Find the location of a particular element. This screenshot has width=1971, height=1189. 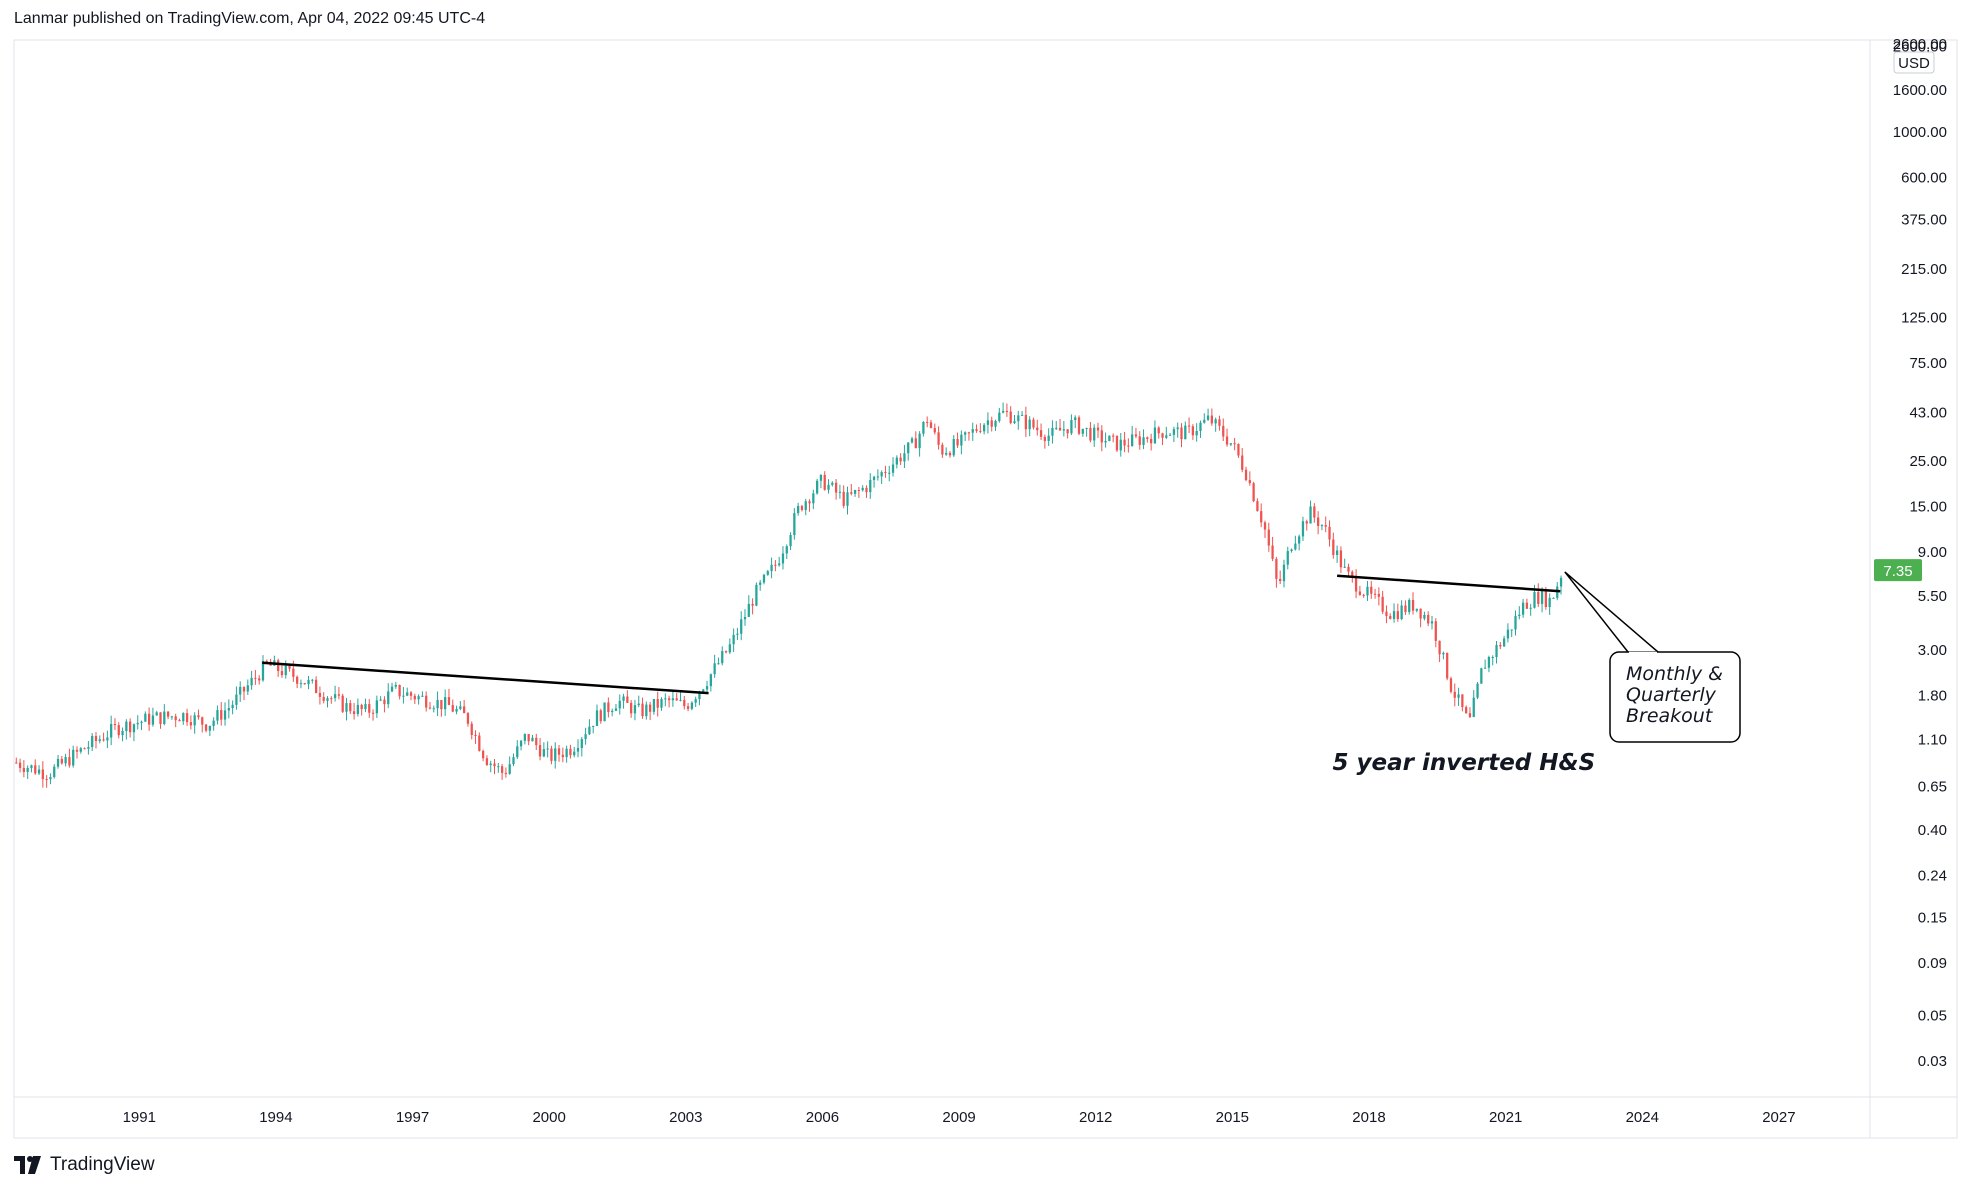

callout-box is located at coordinates (1675, 697).